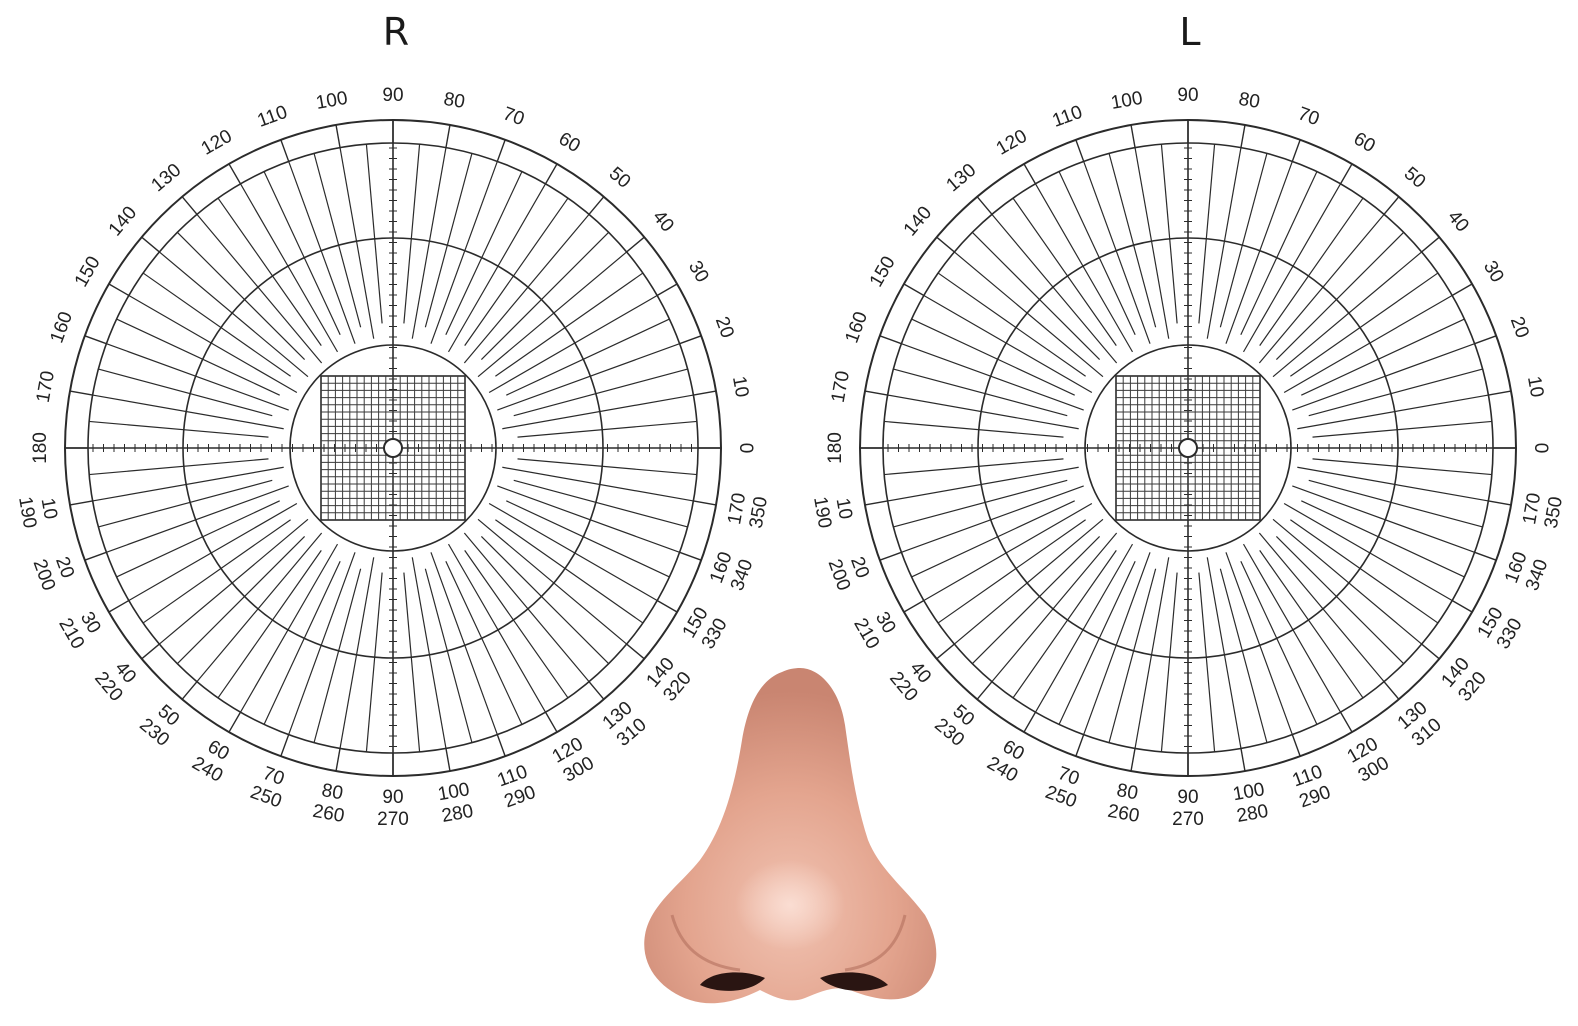 This screenshot has width=1578, height=1026. I want to click on left-degree-label: 160, so click(856, 327).